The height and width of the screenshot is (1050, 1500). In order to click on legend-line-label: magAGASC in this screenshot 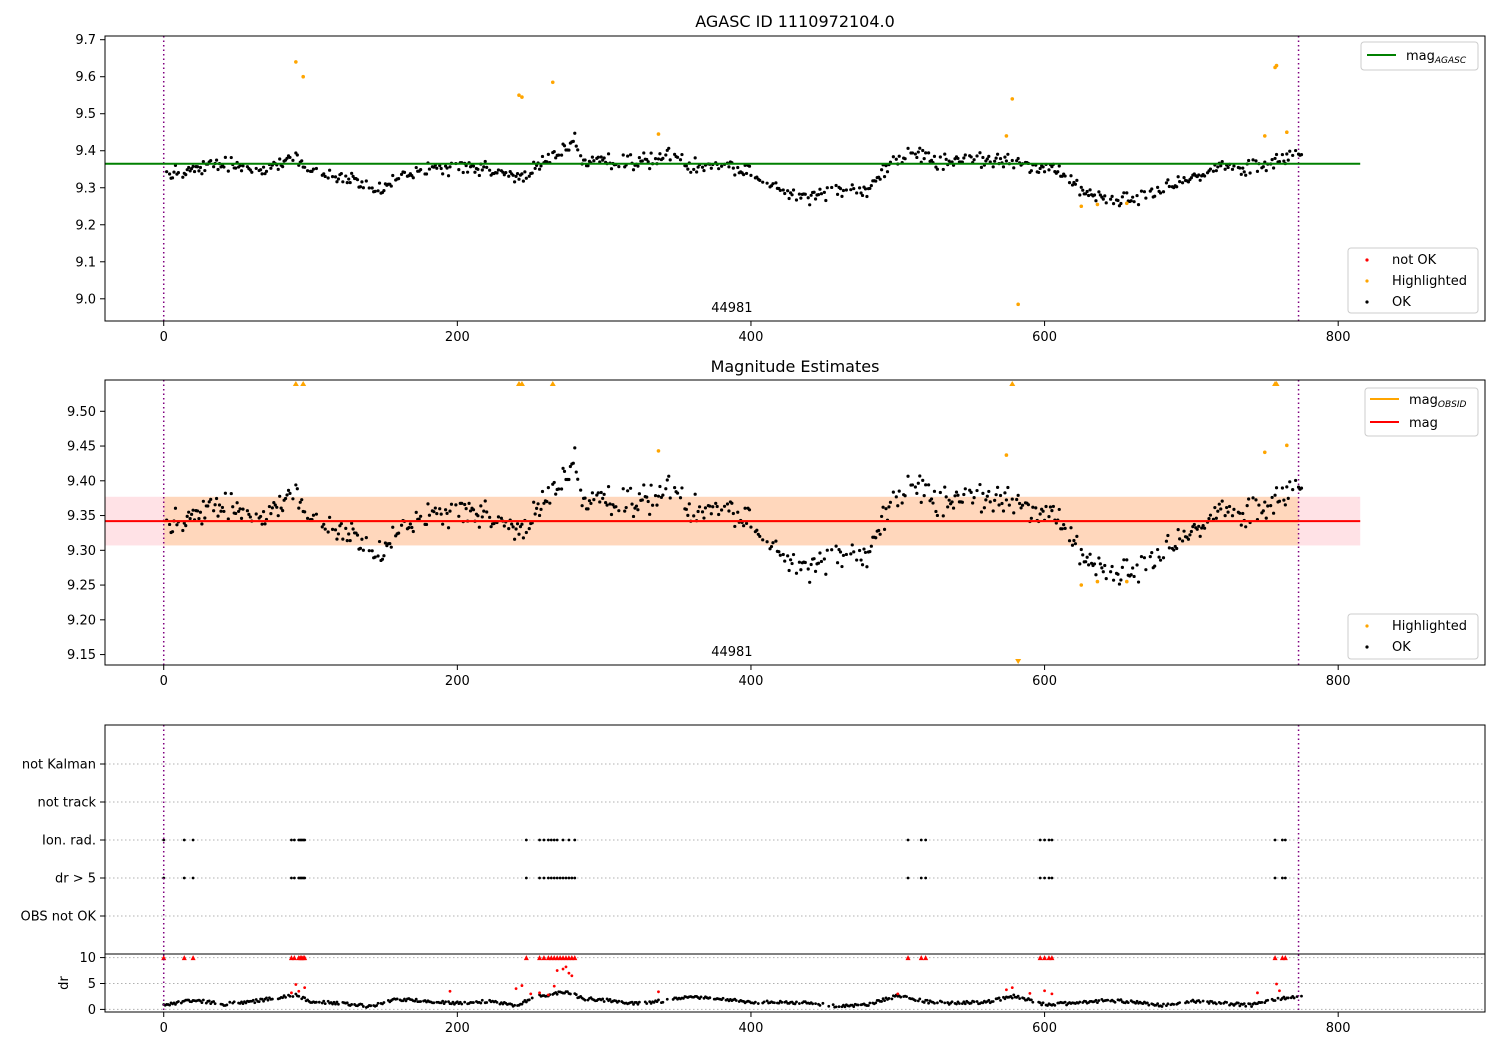, I will do `click(1436, 57)`.